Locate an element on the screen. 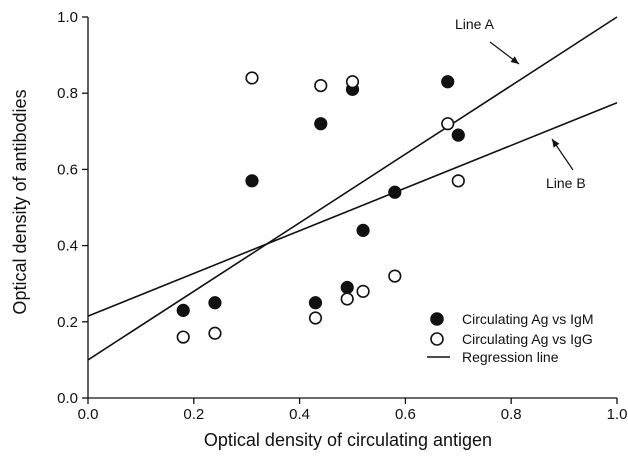 This screenshot has width=628, height=458. line-b-label: Line B is located at coordinates (566, 183).